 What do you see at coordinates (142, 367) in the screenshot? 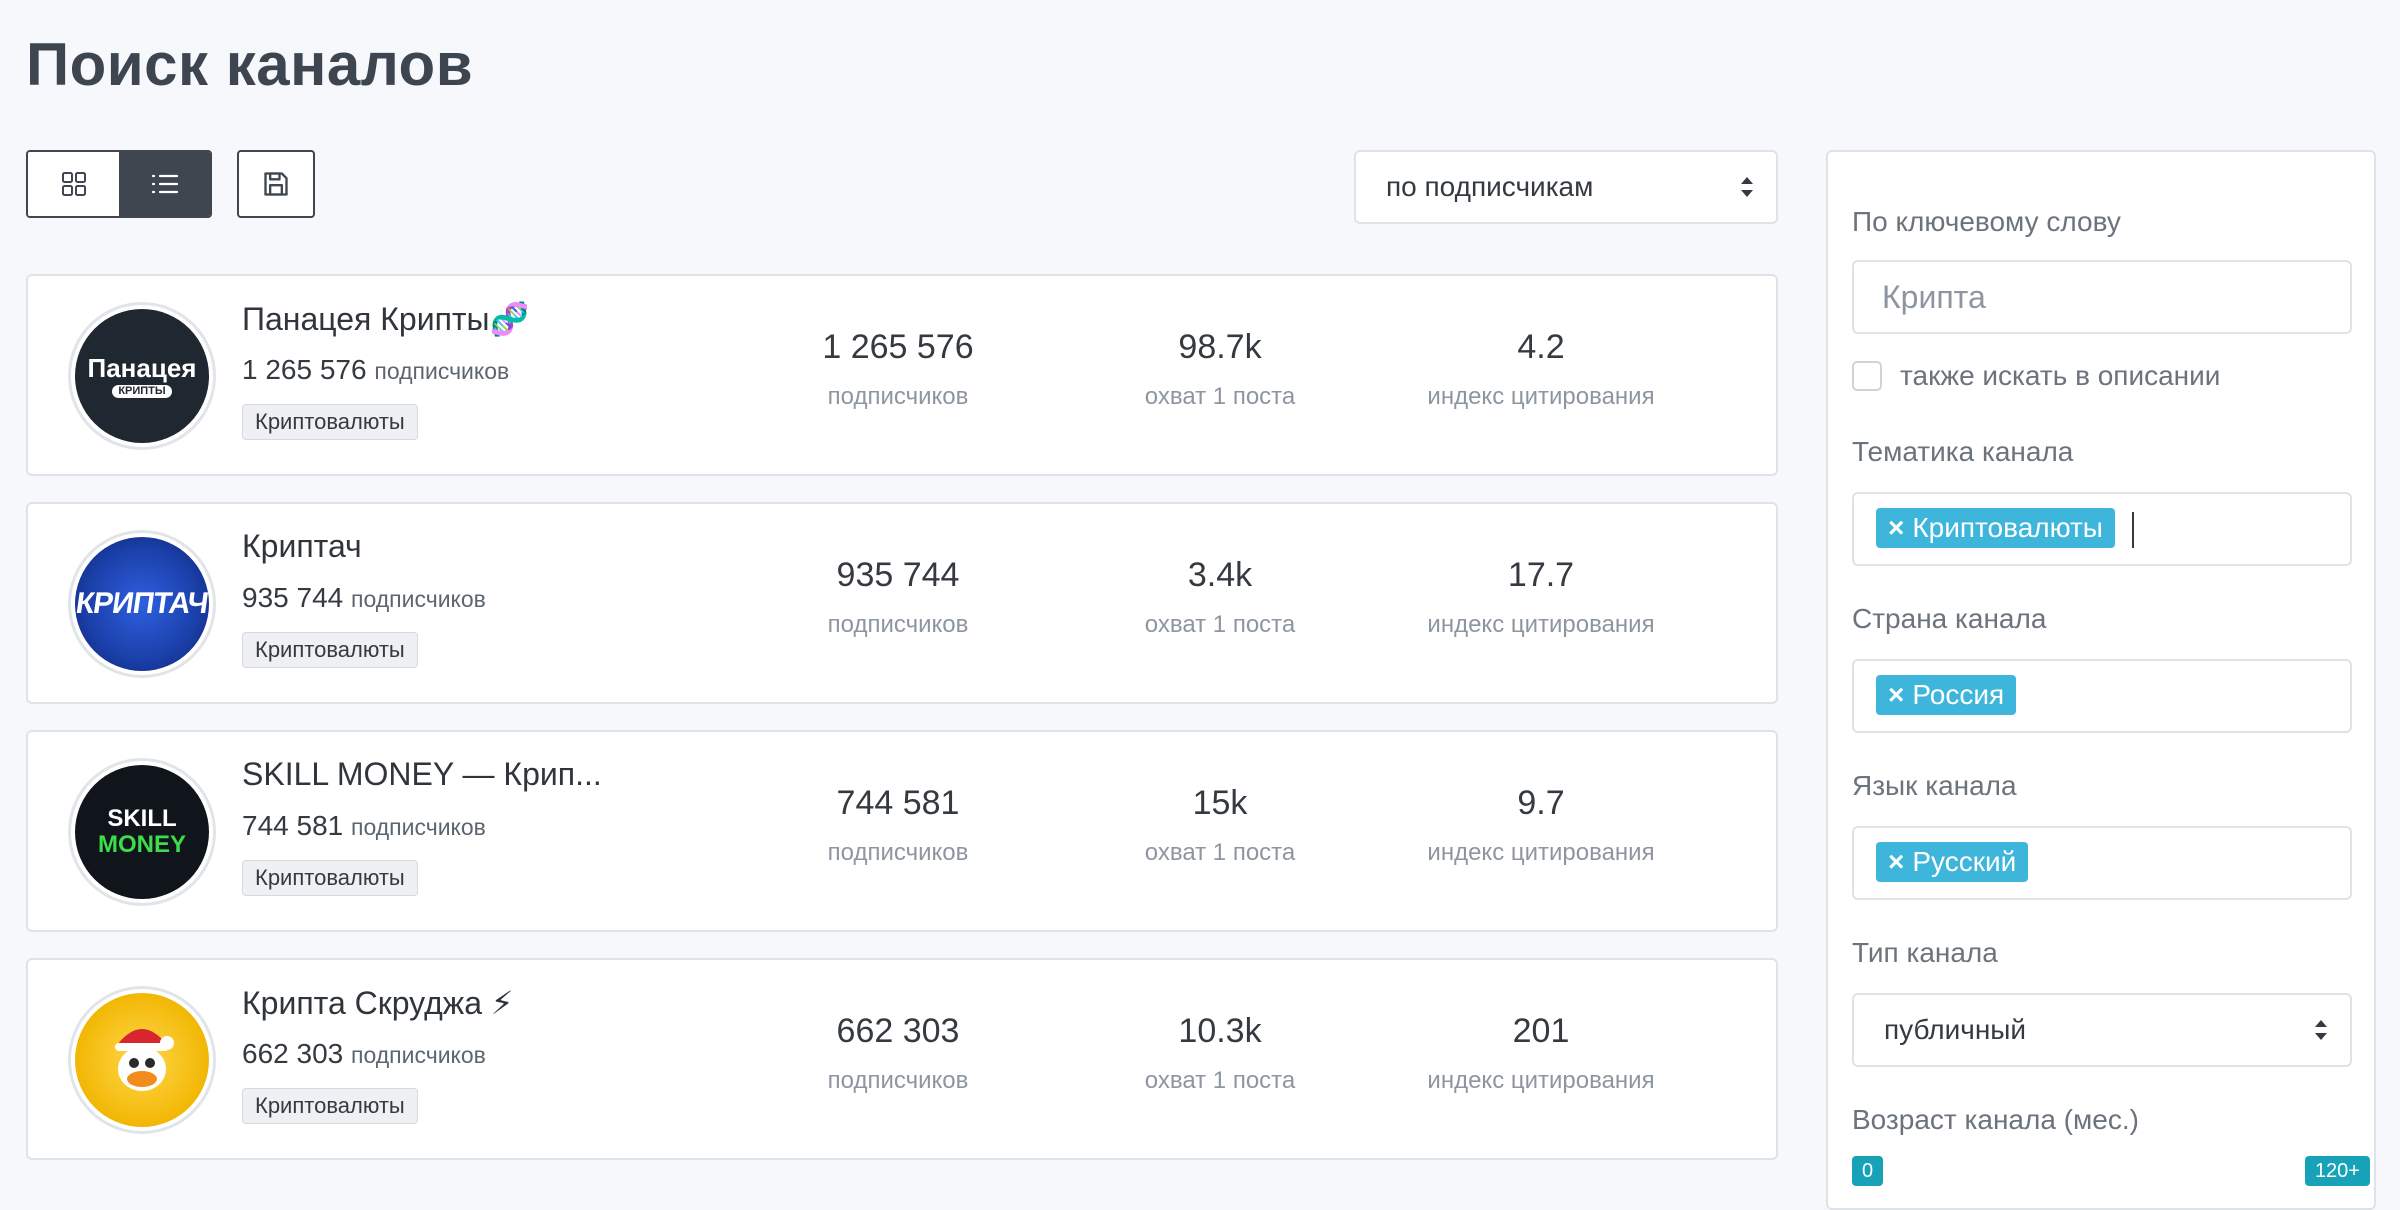
I see `avatar-logo-text: Панацея` at bounding box center [142, 367].